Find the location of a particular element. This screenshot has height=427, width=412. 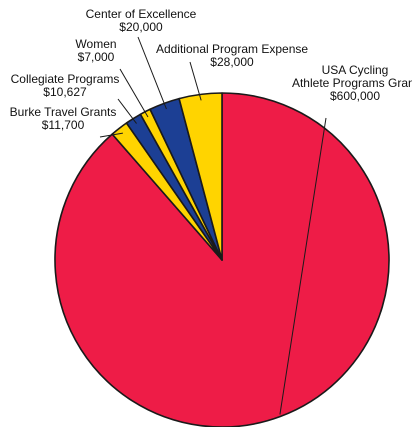

leader-line-burke-travel-grants is located at coordinates (111, 135).